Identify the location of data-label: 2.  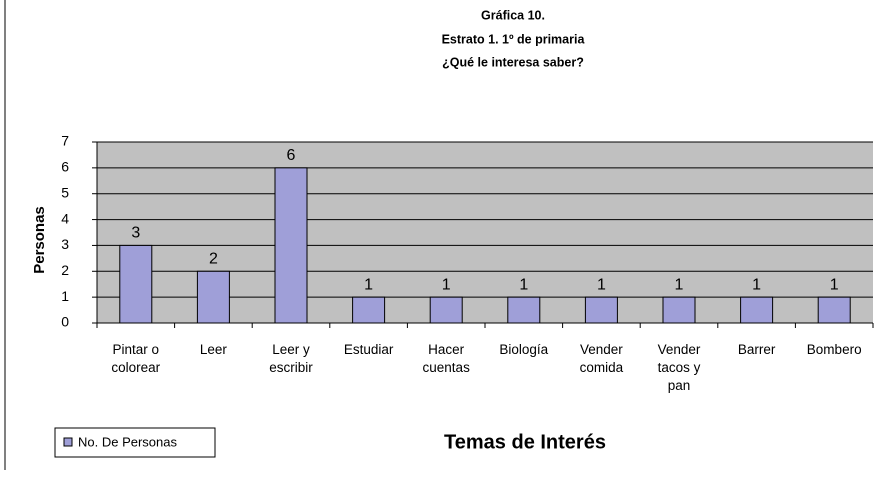
(213, 259).